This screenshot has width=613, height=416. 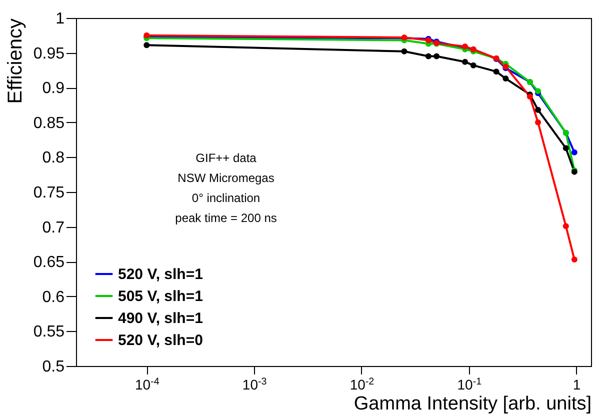 What do you see at coordinates (160, 296) in the screenshot?
I see `legend-label: 505 V, slh=1` at bounding box center [160, 296].